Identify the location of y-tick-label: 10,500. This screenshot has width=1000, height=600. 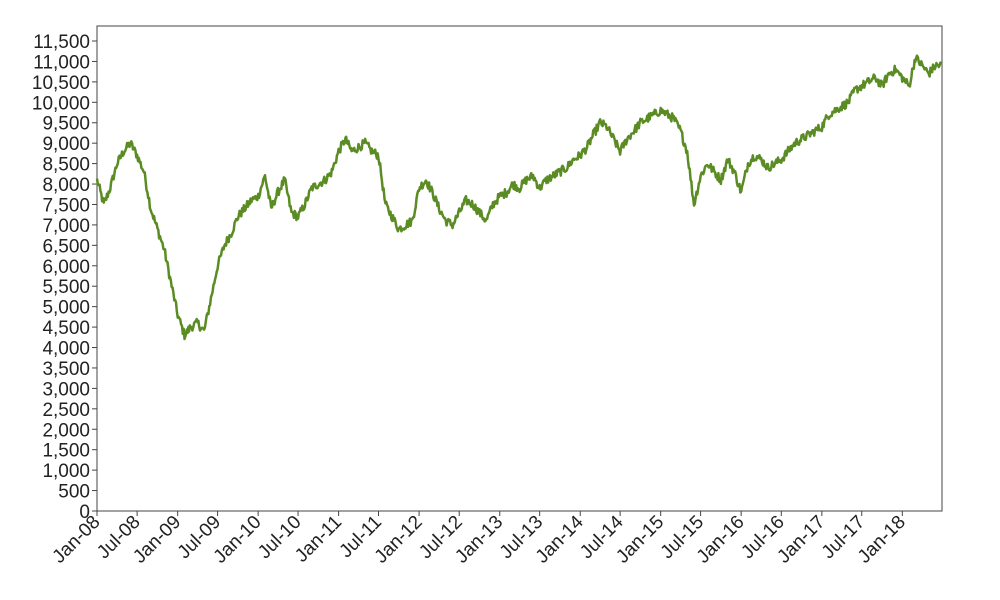
(61, 83).